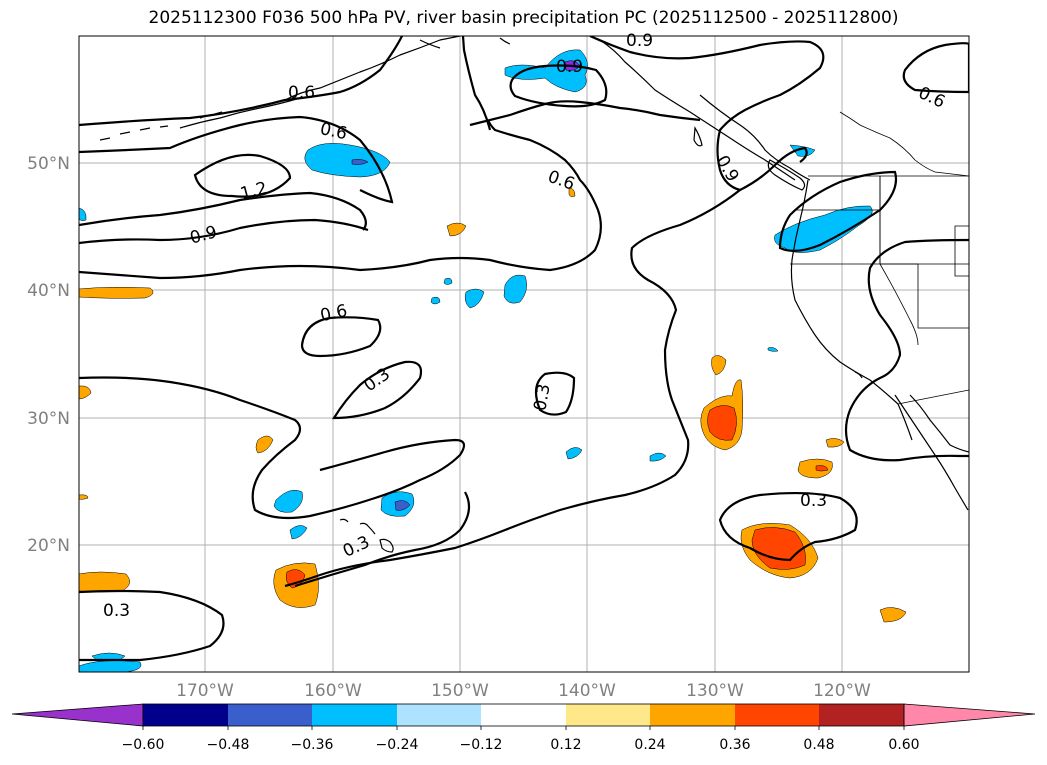  Describe the element at coordinates (698, 136) in the screenshot. I see `haida-gwaii` at that location.